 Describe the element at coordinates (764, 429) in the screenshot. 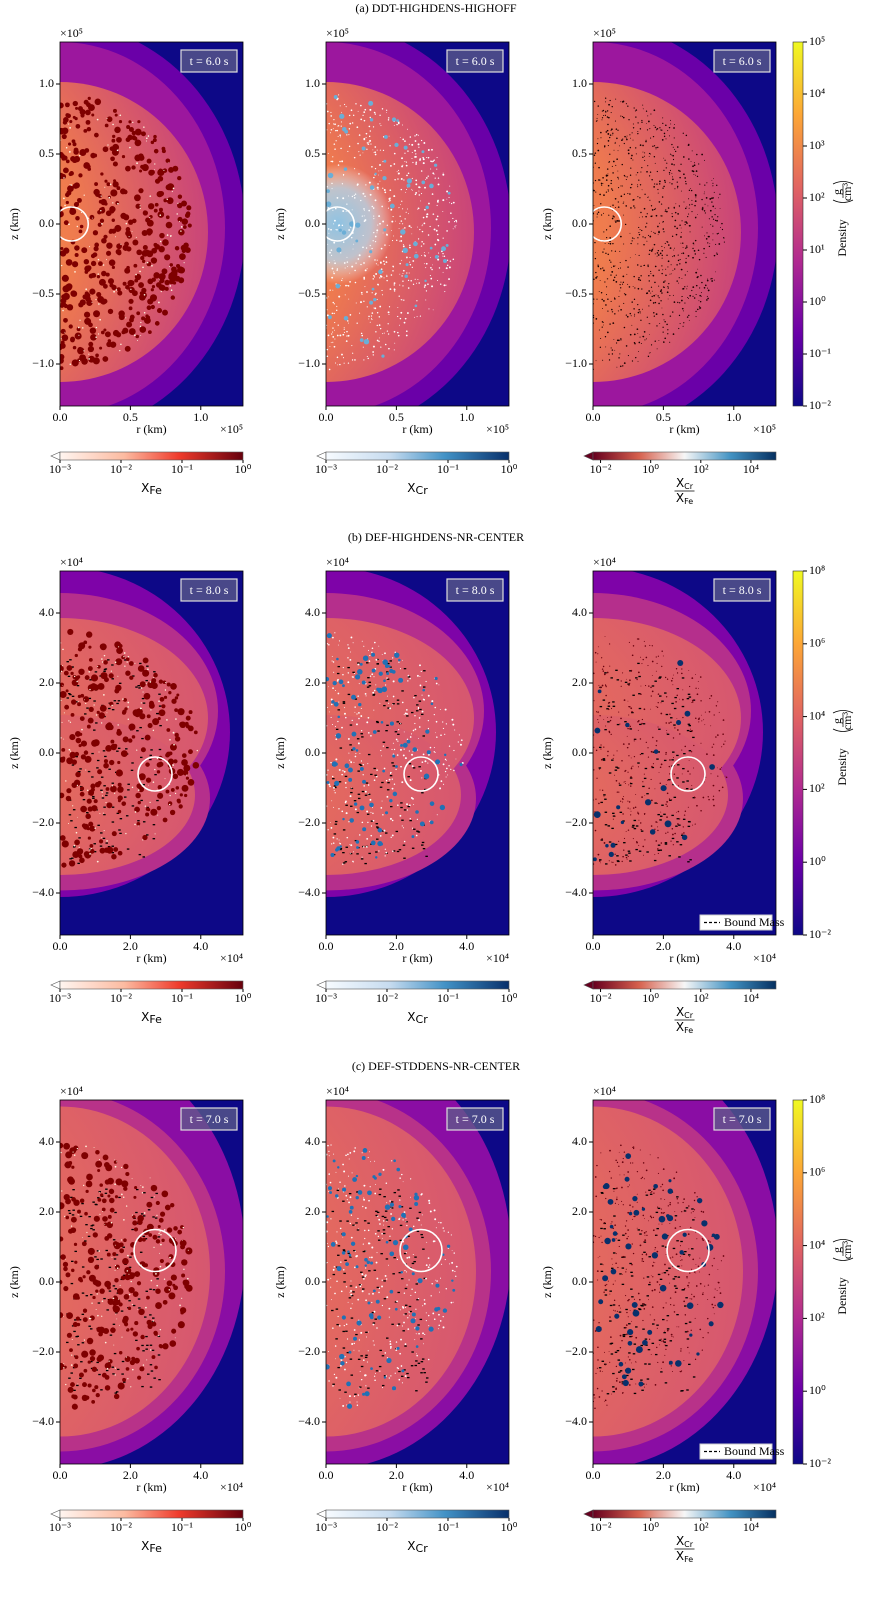

I see `x-offset: ×10⁵` at that location.